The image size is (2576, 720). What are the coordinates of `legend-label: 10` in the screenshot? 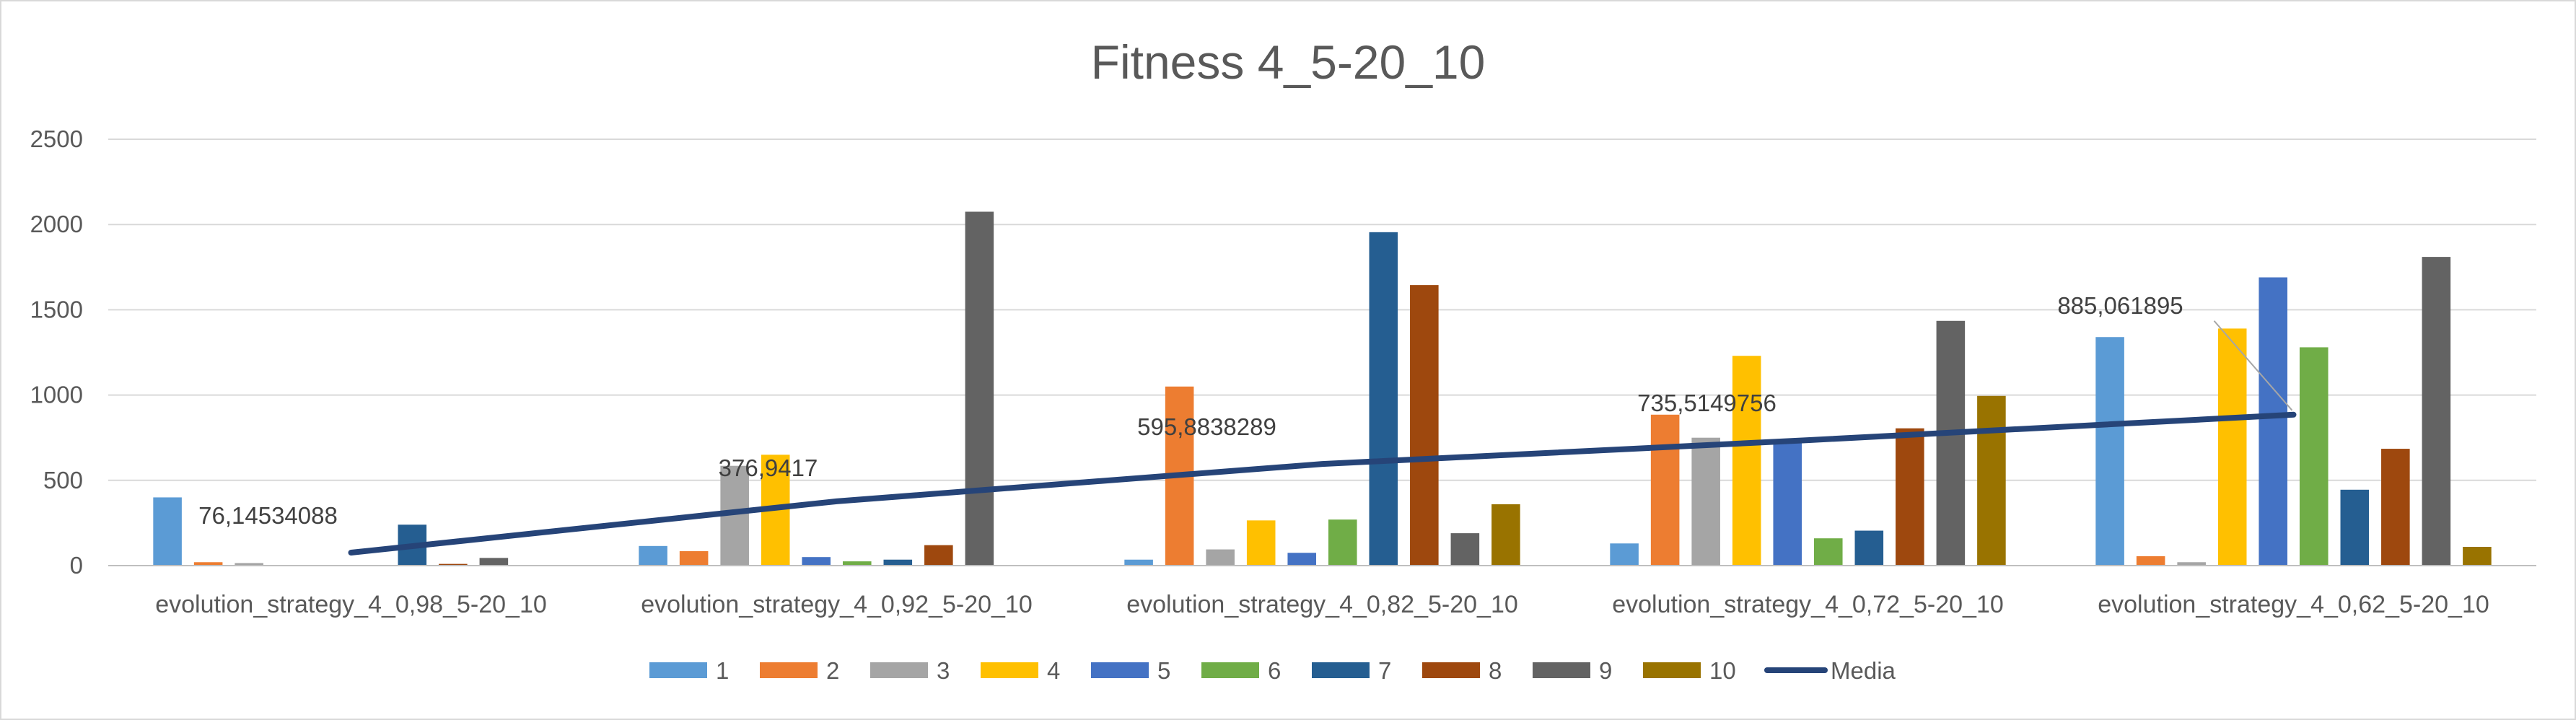 It's located at (1722, 670).